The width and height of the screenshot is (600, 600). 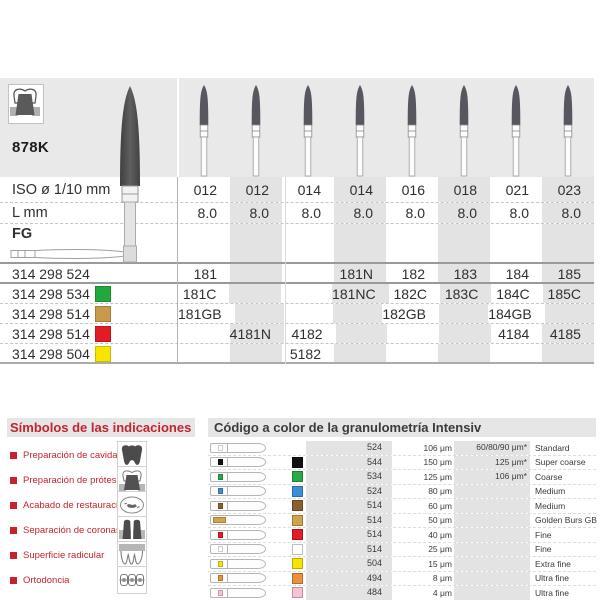 I want to click on symbol-label: Separación de coronas, so click(x=72, y=530).